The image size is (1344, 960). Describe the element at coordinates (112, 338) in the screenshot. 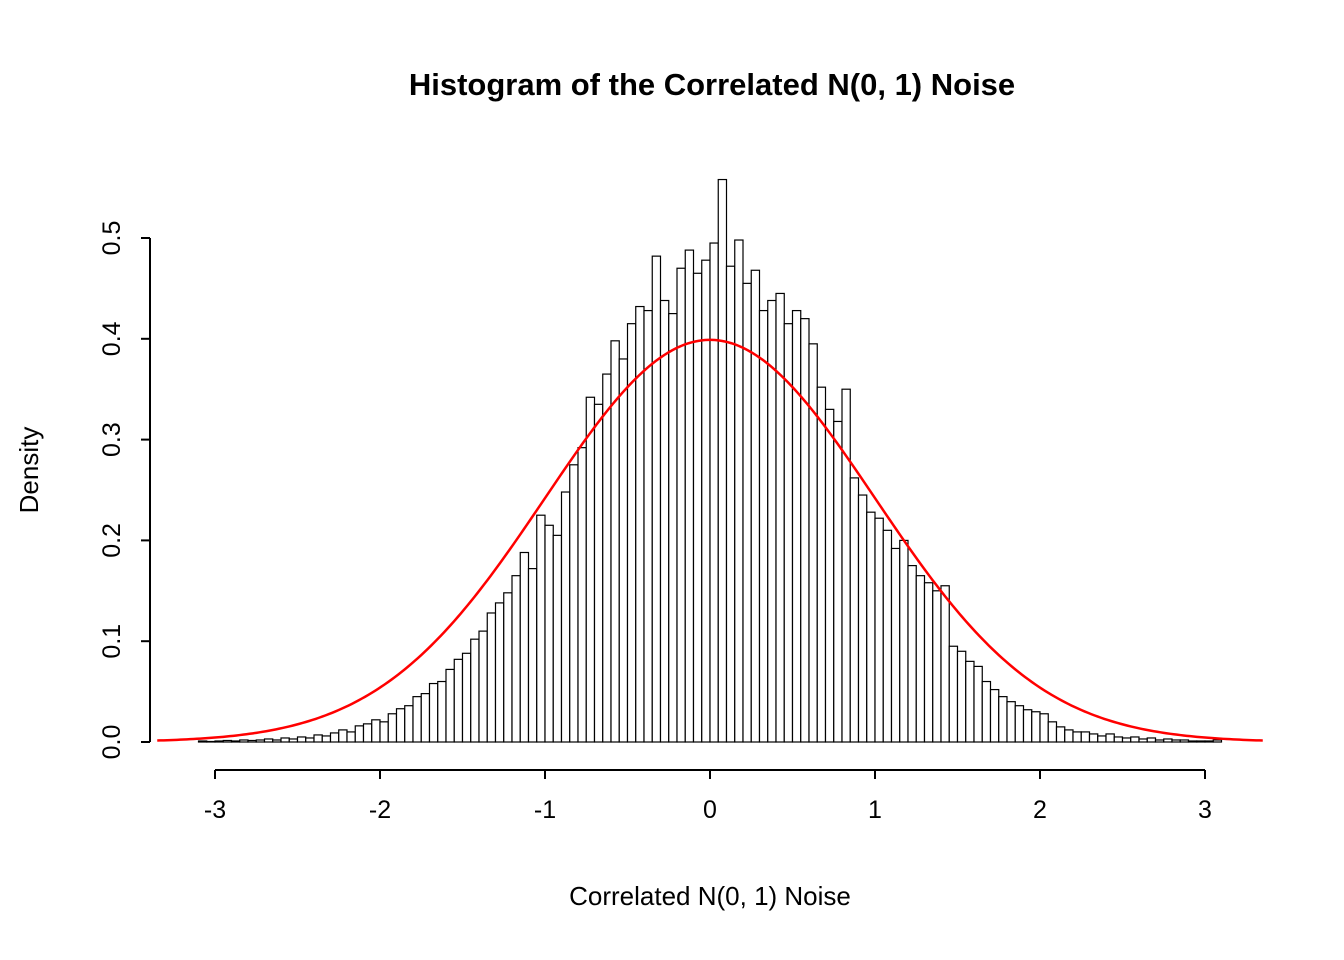

I see `y-tick-label: 0.4` at that location.